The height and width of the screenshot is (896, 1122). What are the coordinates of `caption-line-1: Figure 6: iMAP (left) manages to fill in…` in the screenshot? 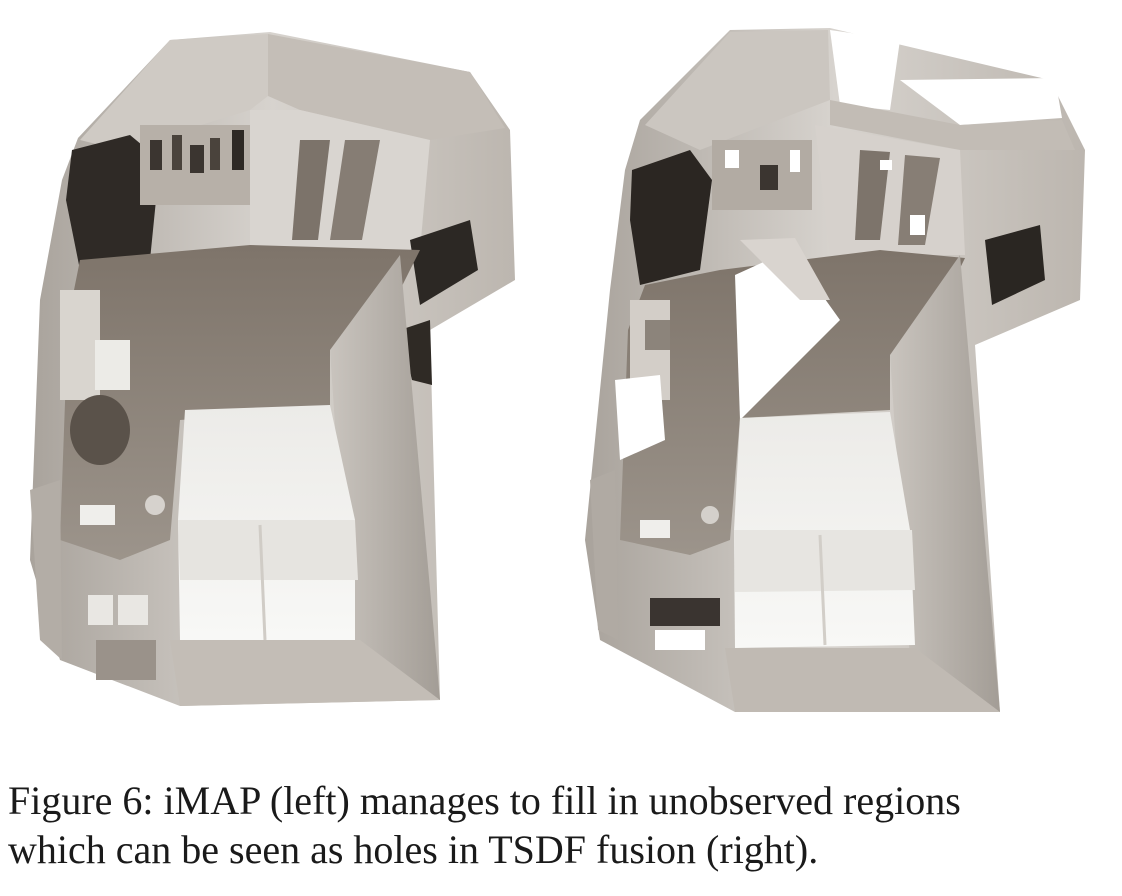 It's located at (484, 800).